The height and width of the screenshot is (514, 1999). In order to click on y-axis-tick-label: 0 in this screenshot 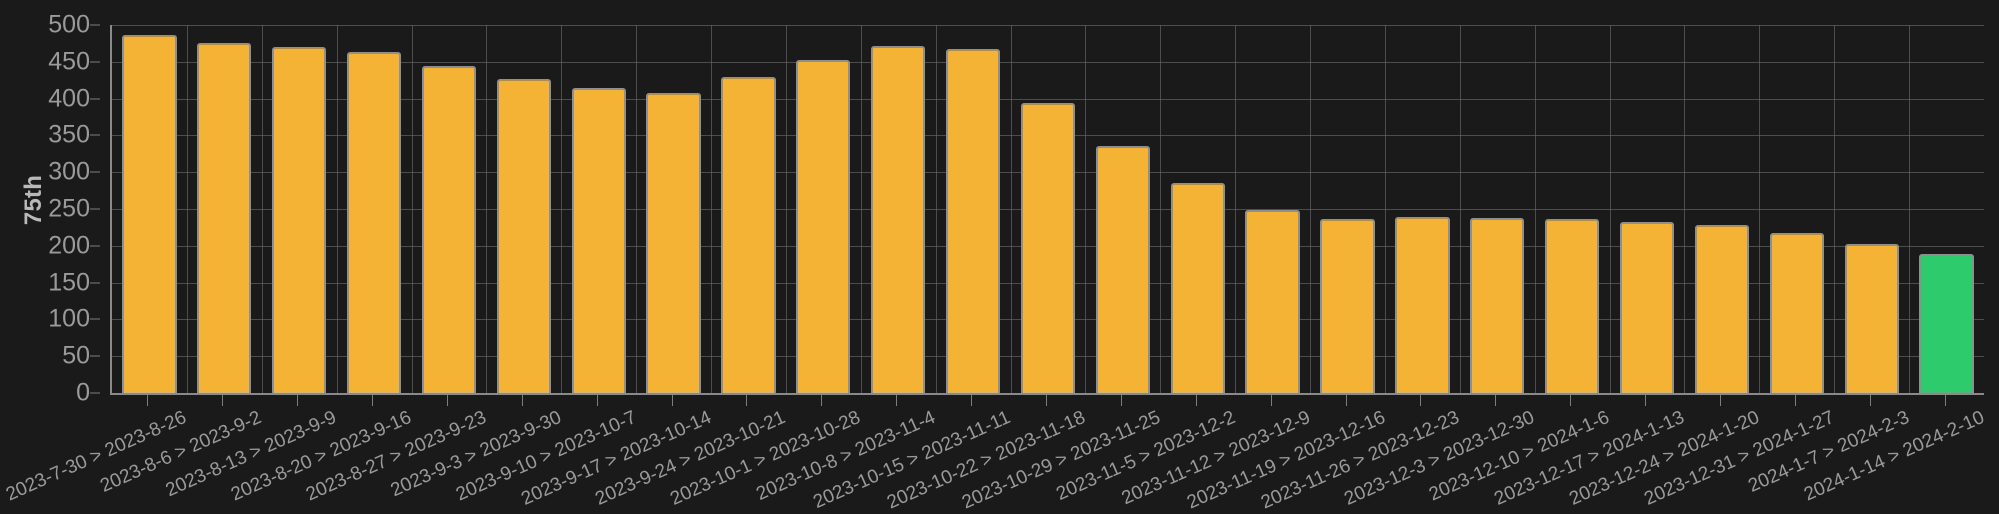, I will do `click(83, 392)`.